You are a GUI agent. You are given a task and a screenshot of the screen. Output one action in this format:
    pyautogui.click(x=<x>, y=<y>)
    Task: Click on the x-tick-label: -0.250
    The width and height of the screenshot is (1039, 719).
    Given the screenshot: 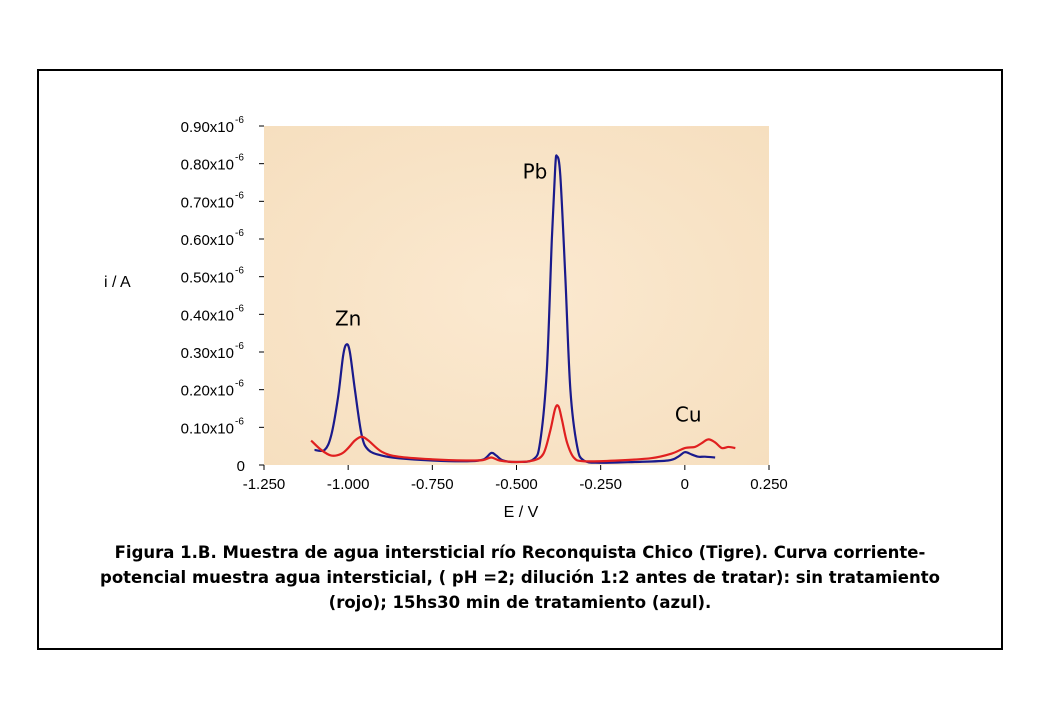 What is the action you would take?
    pyautogui.click(x=600, y=484)
    